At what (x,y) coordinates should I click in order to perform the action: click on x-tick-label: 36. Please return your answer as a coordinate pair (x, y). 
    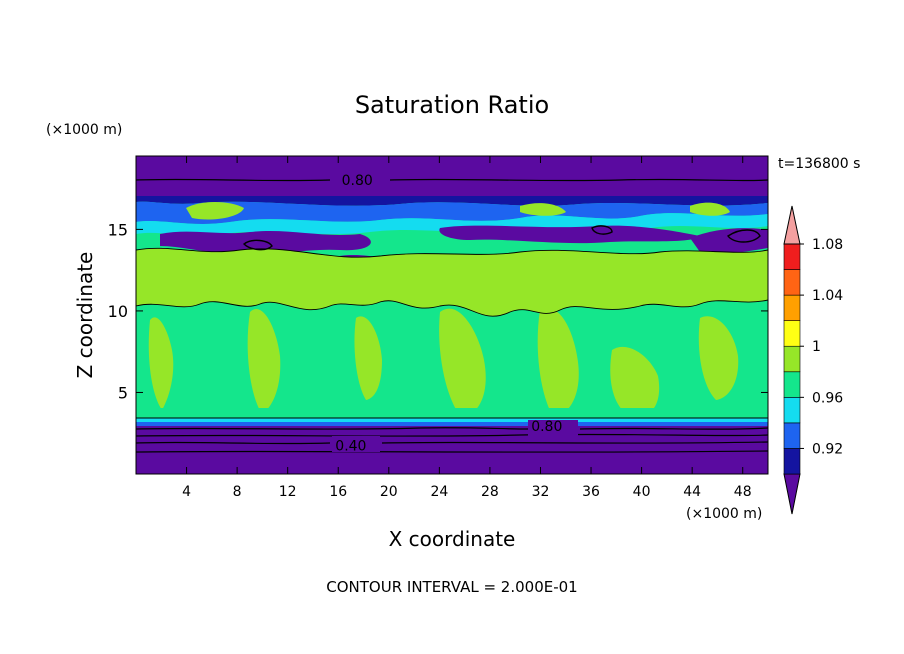
    Looking at the image, I should click on (591, 492).